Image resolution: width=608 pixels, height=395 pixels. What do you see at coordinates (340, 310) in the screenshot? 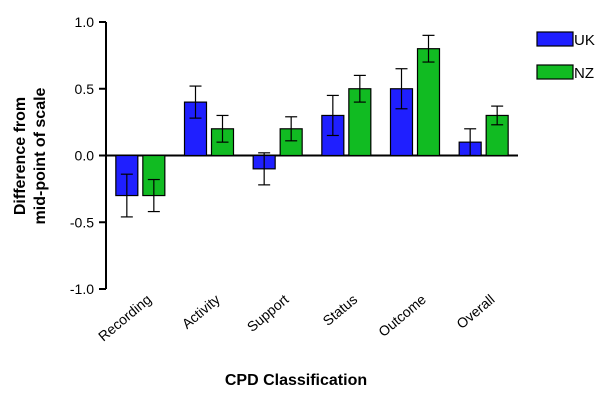
I see `x-category-label: Status` at bounding box center [340, 310].